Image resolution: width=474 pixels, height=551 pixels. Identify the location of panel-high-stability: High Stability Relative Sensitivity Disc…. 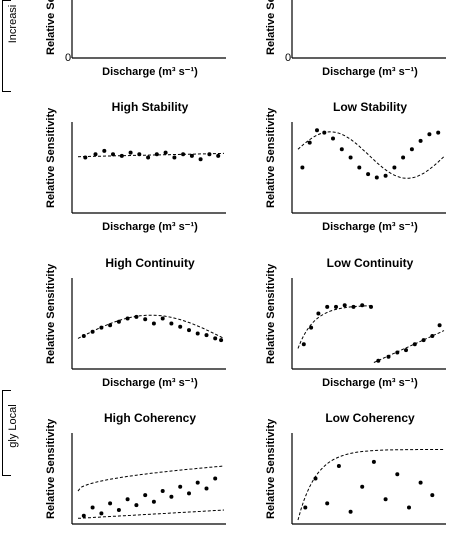
(135, 170).